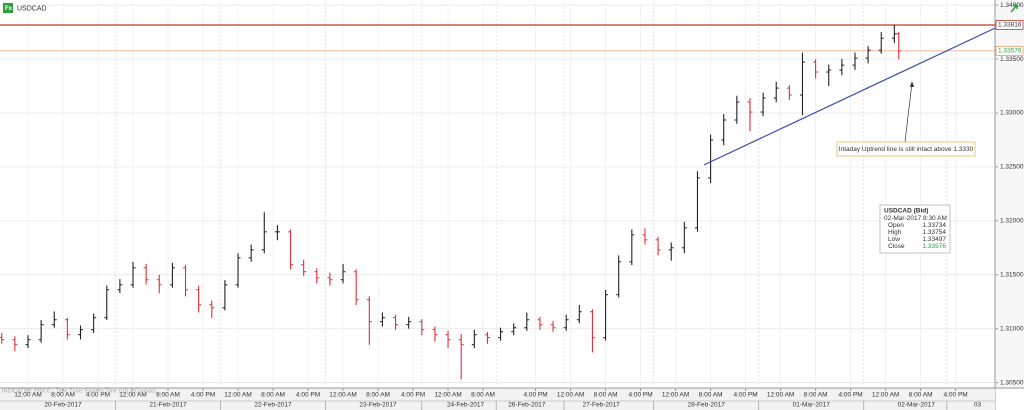  Describe the element at coordinates (915, 229) in the screenshot. I see `tooltip-box` at that location.